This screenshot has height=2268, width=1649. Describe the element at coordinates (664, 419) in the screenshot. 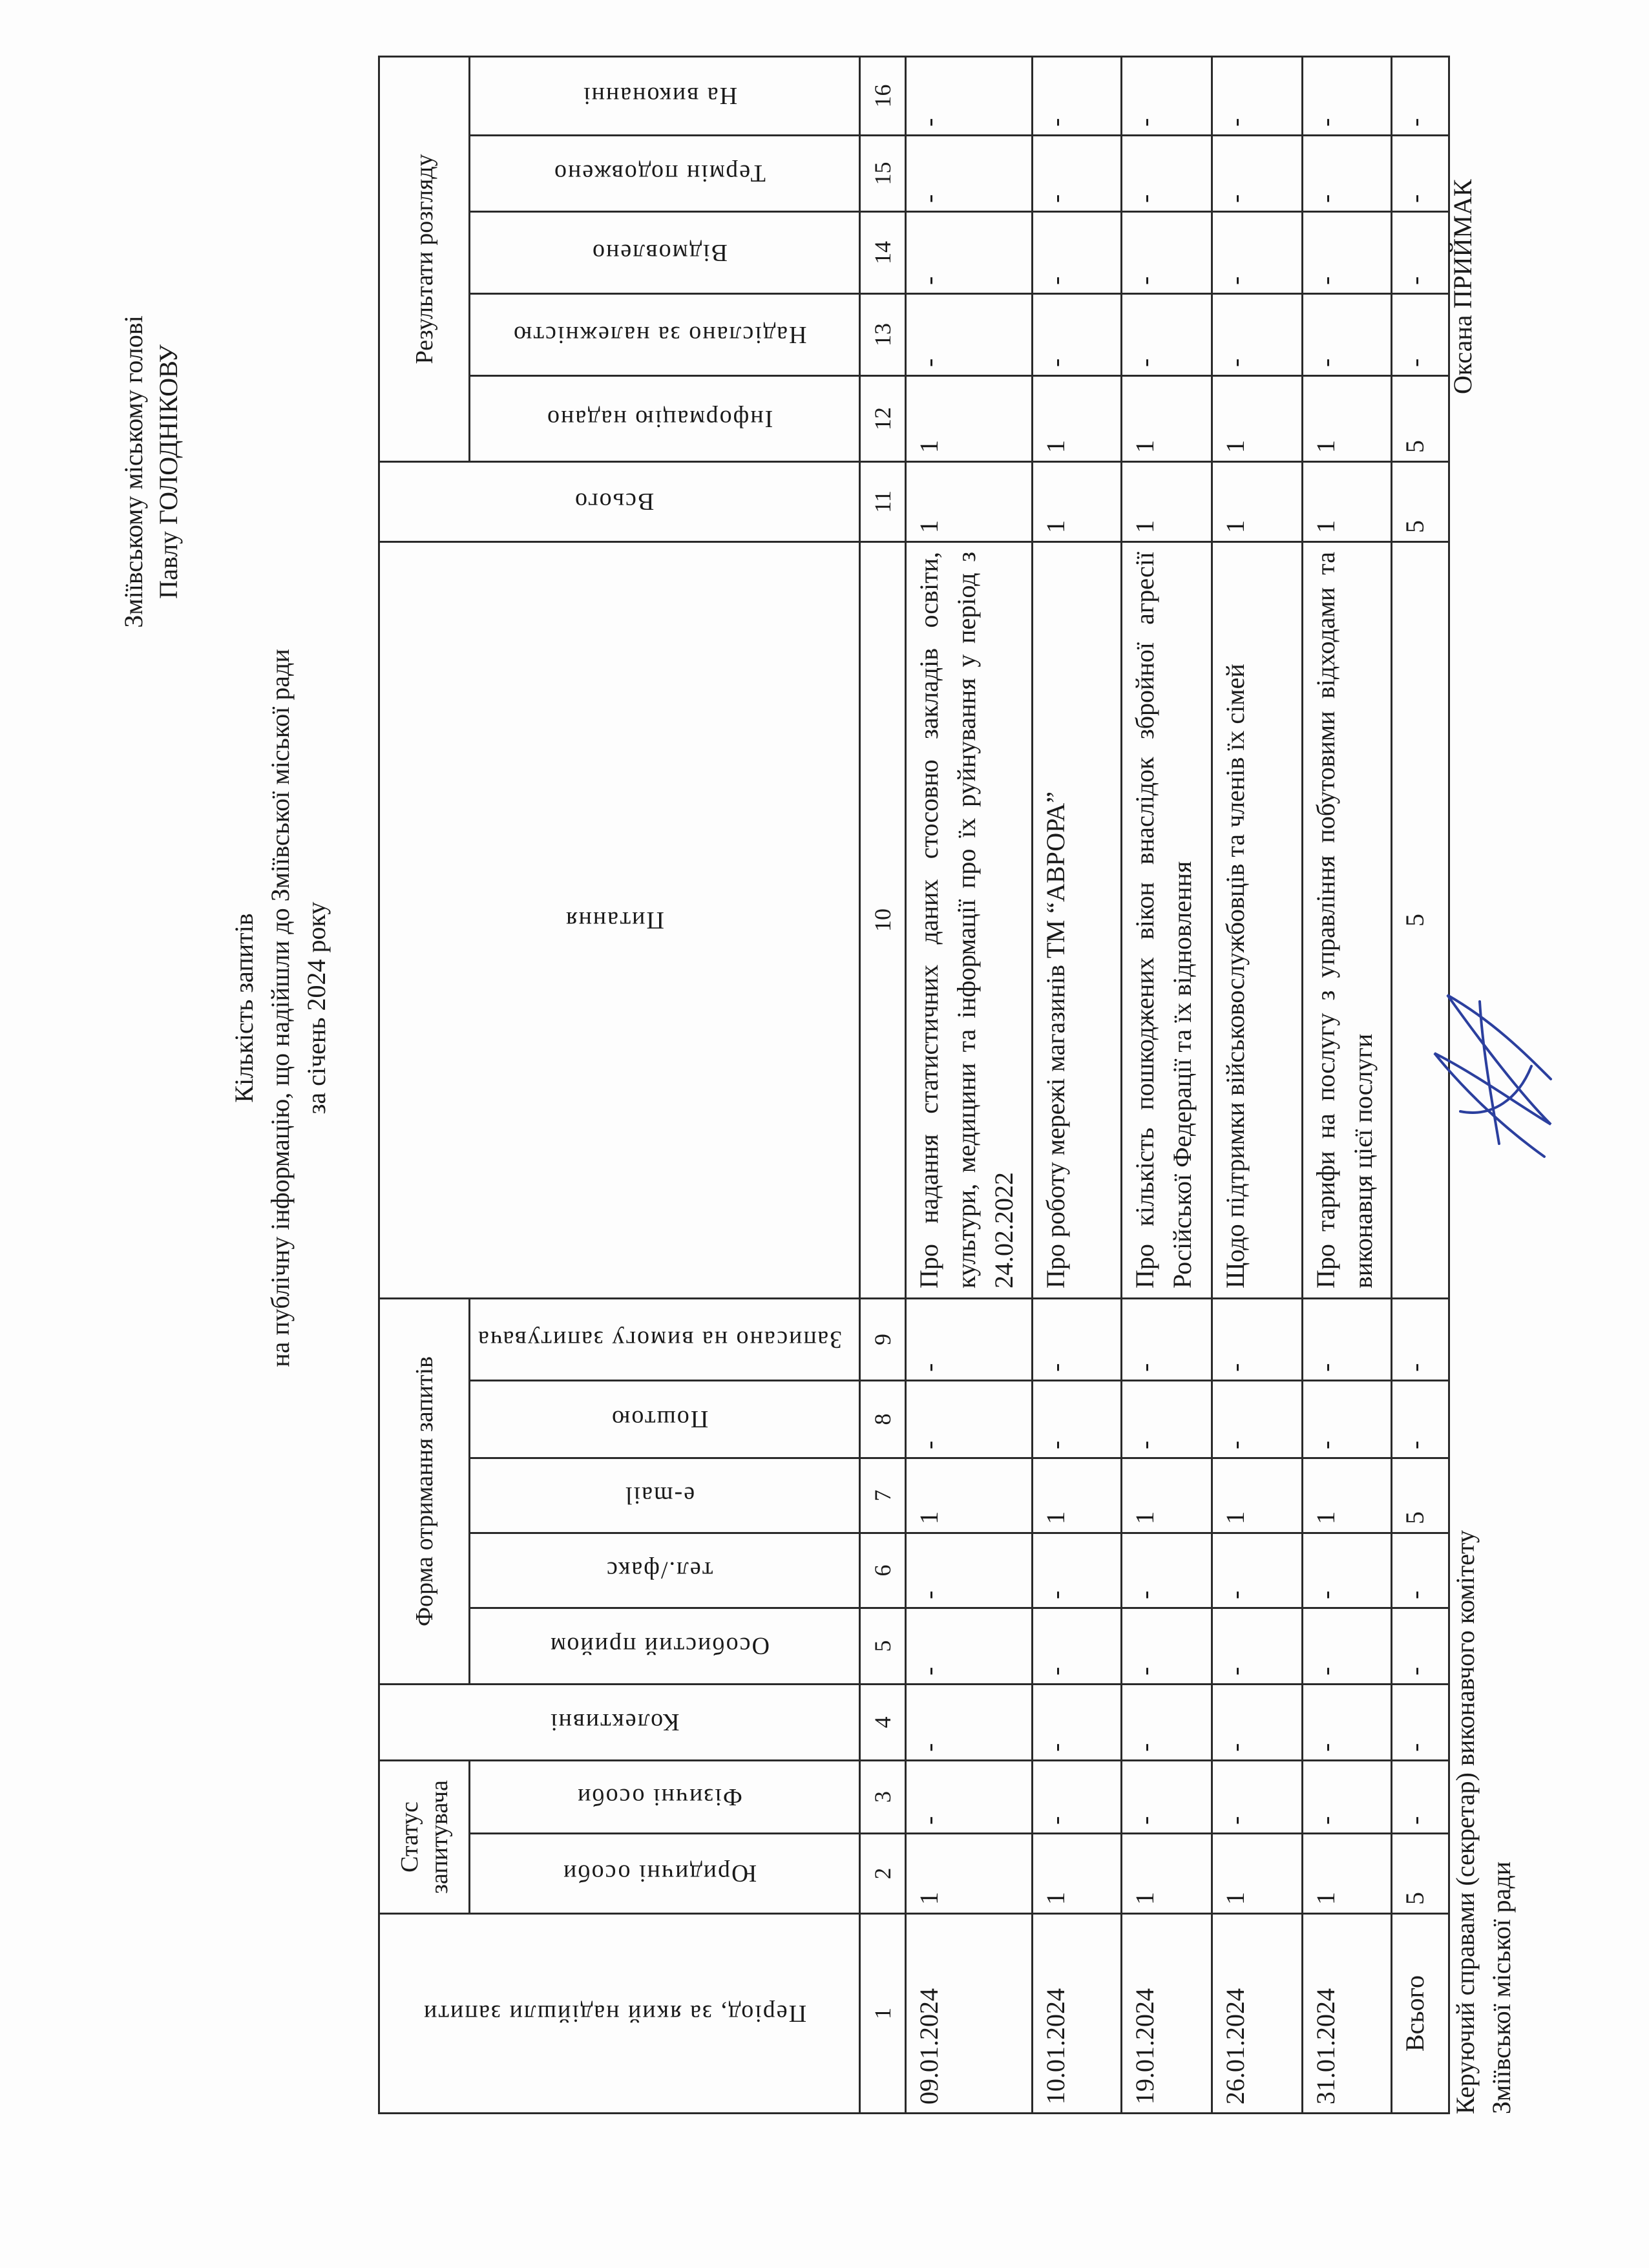

I see `header-provided: Інформацію надано` at that location.